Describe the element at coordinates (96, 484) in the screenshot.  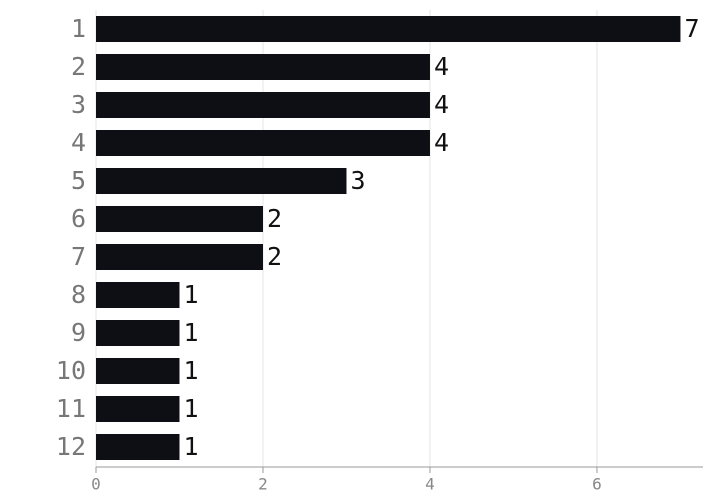
I see `x-tick-label: 0` at that location.